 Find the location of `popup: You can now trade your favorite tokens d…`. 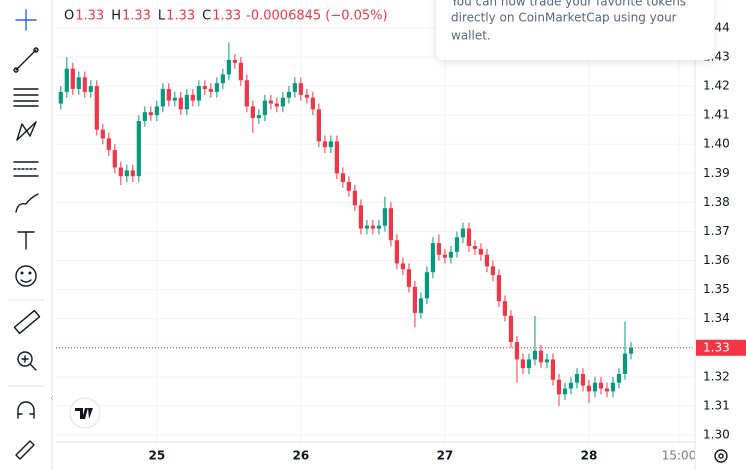

popup: You can now trade your favorite tokens d… is located at coordinates (575, 30).